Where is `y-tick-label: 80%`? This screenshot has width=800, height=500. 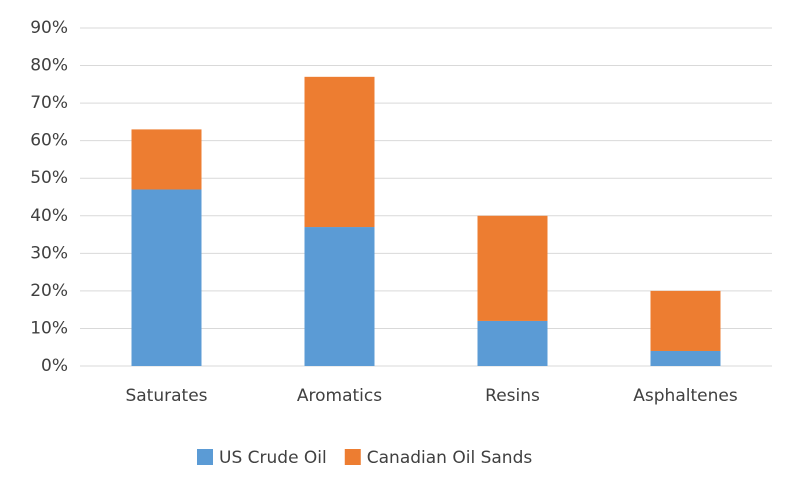 y-tick-label: 80% is located at coordinates (49, 66).